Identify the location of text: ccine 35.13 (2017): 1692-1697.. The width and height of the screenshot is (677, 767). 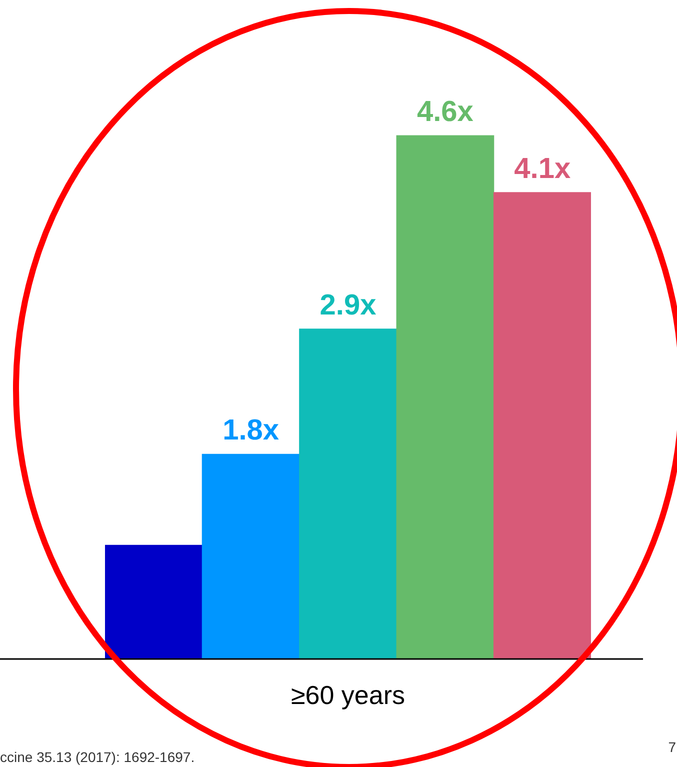
(97, 757).